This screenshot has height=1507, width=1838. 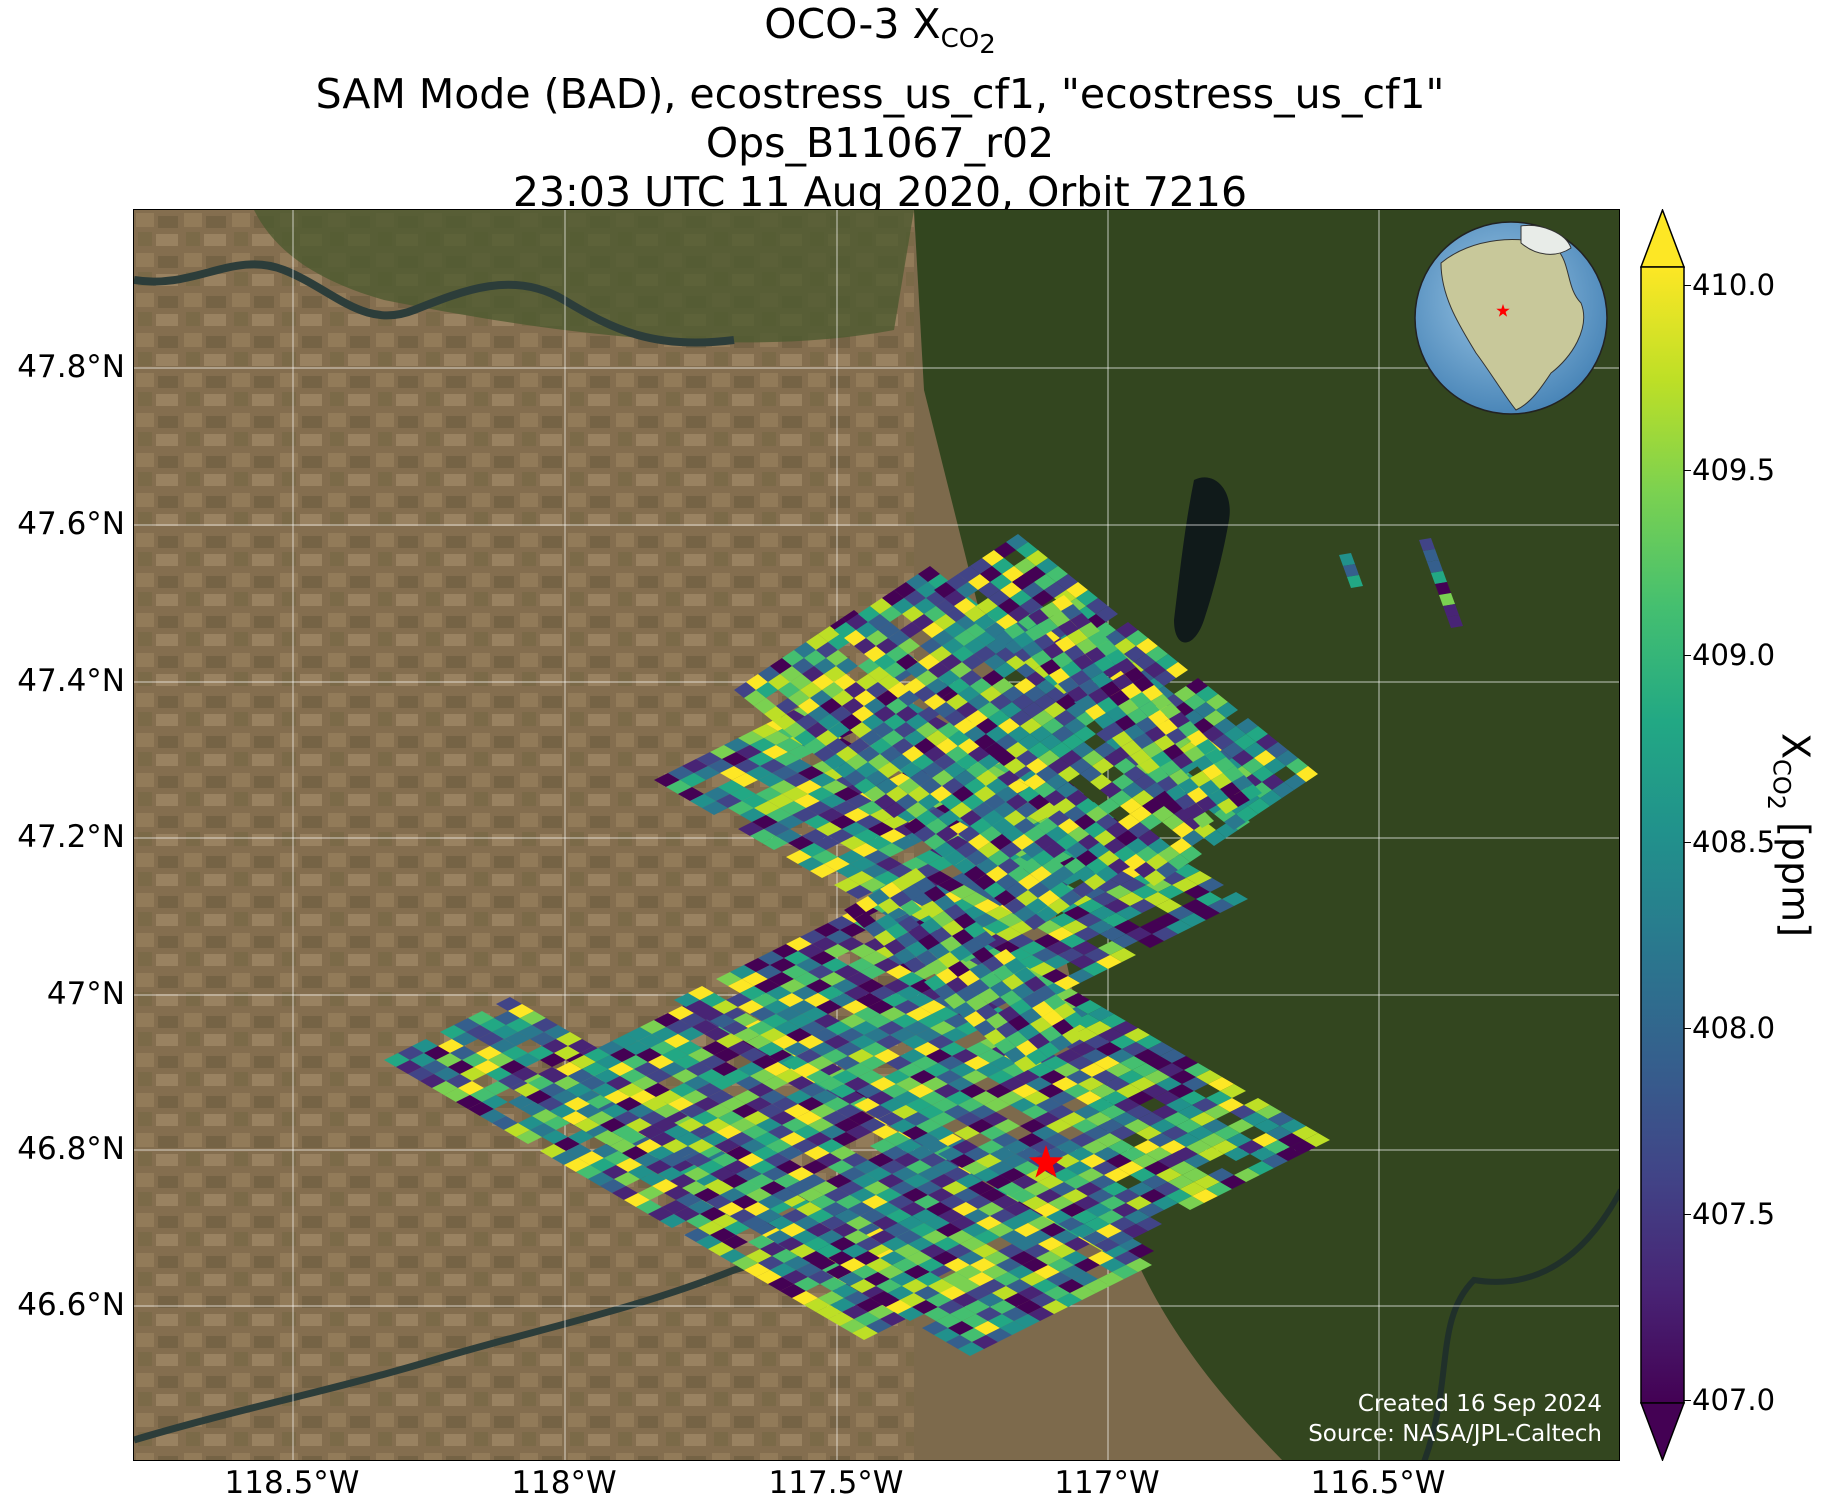 What do you see at coordinates (1503, 310) in the screenshot?
I see `globe-site-star-icon` at bounding box center [1503, 310].